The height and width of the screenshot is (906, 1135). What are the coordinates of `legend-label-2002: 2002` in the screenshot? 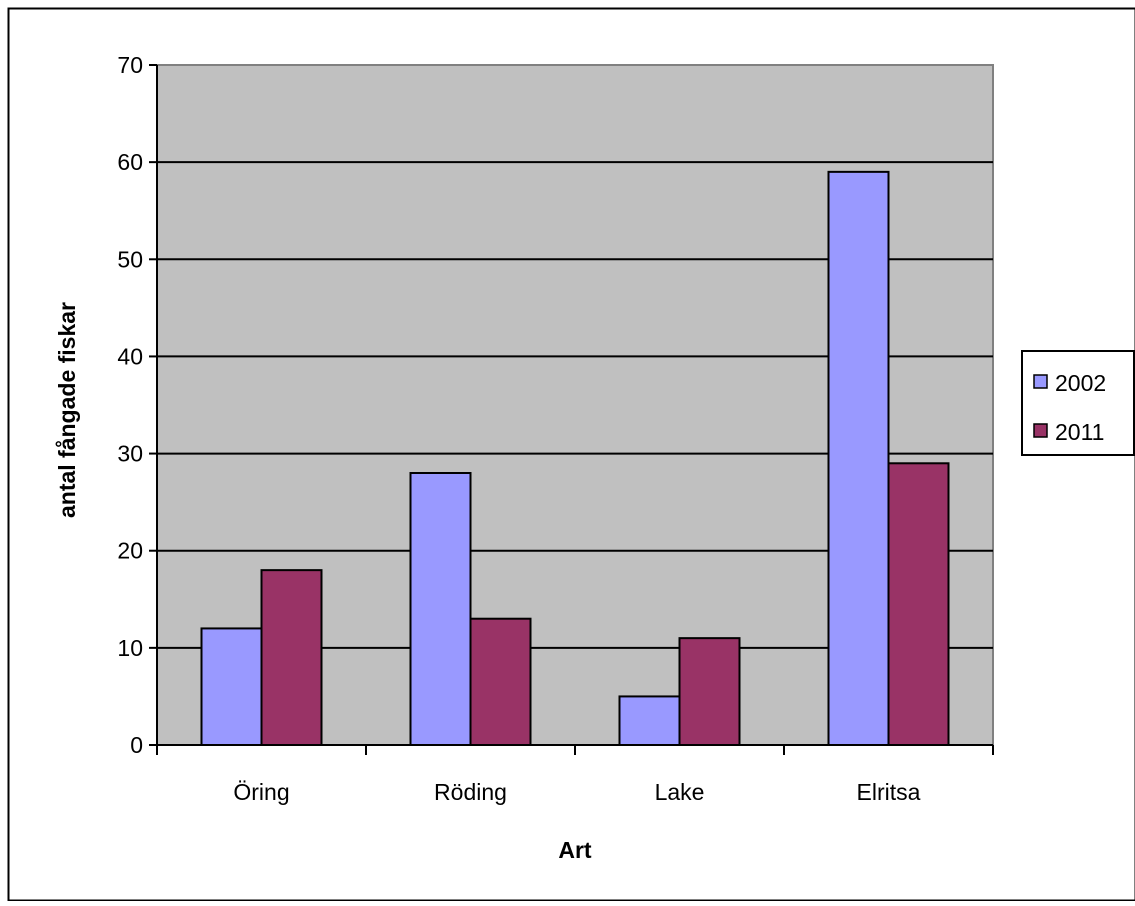 It's located at (1080, 383).